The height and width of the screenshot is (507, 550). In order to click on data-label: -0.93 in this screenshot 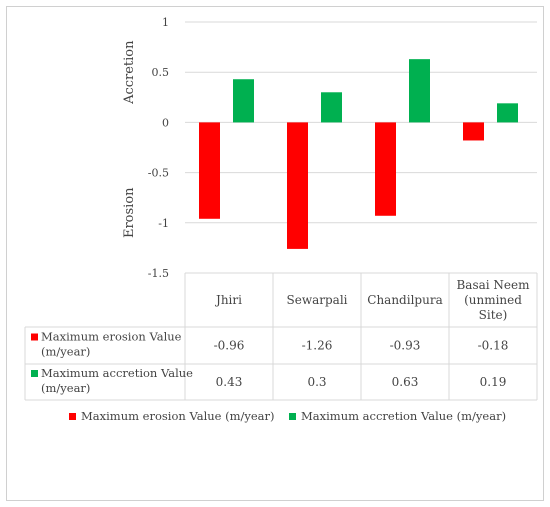, I will do `click(405, 346)`.